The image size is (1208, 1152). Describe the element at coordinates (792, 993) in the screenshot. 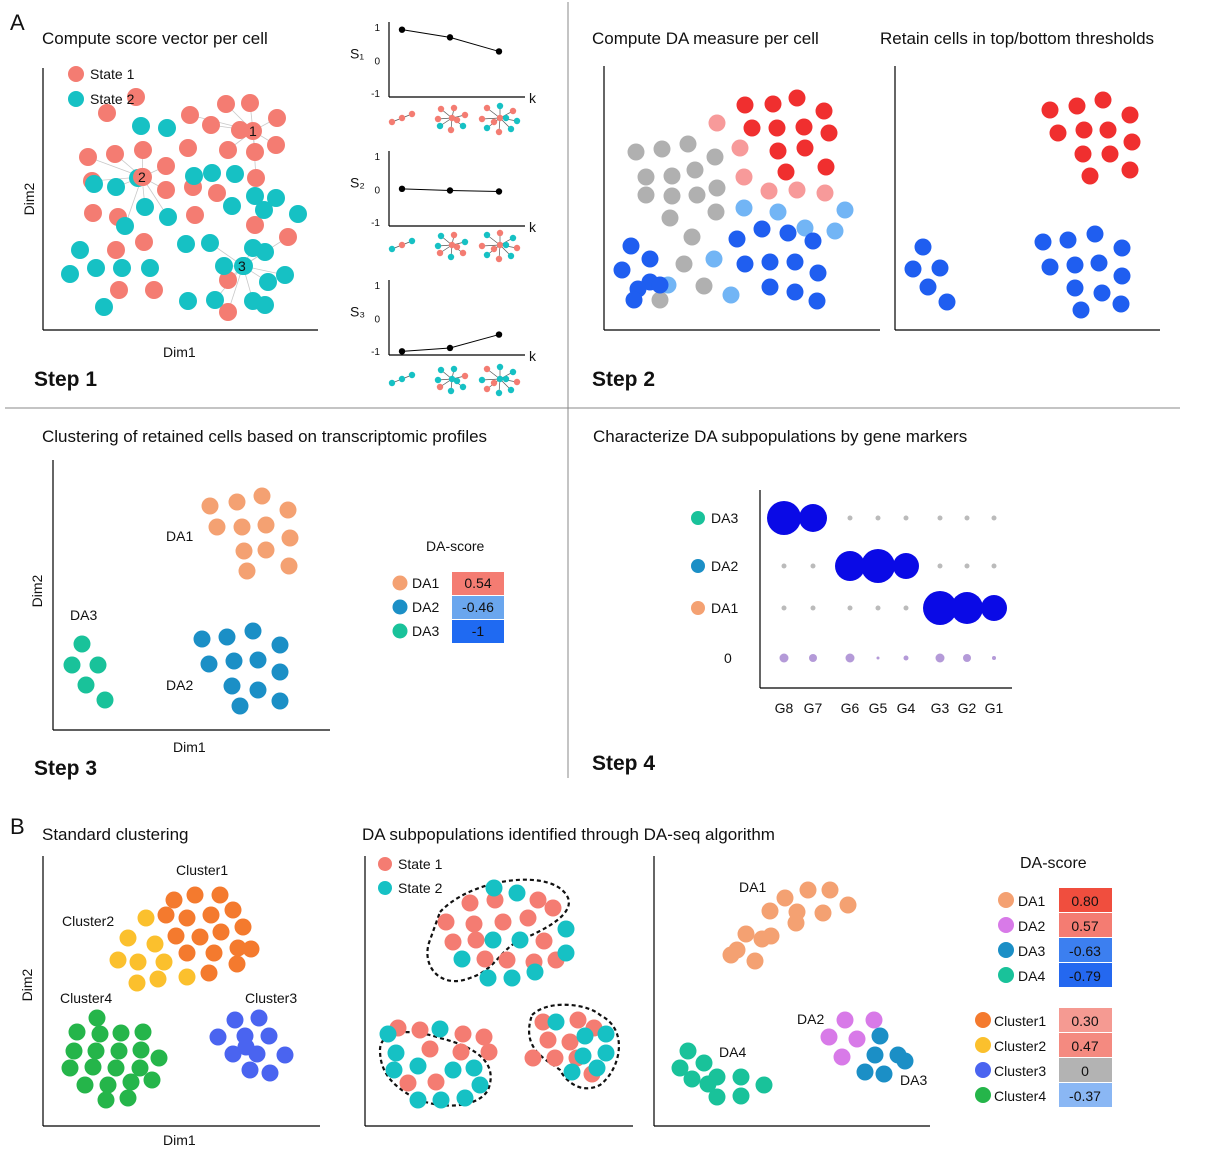

I see `da-subpopulation-cells` at that location.